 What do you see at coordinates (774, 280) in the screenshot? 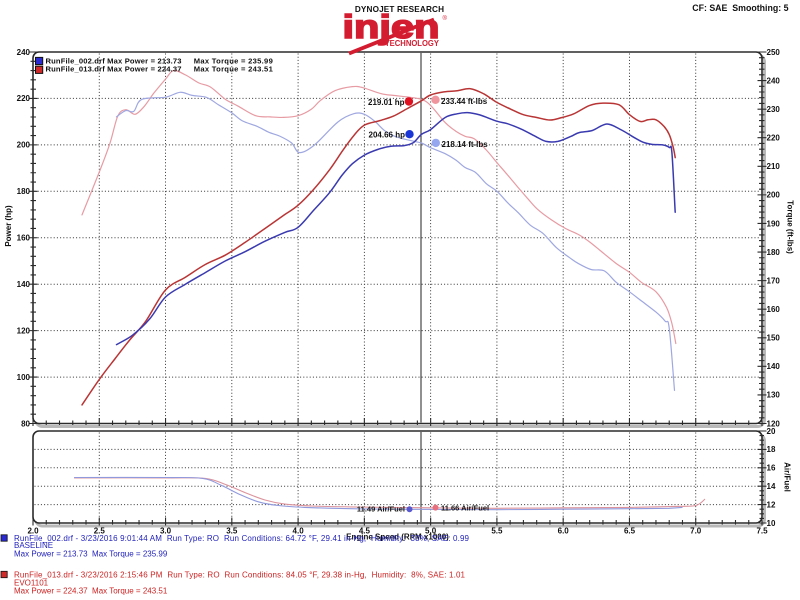
I see `svg-text: 170` at bounding box center [774, 280].